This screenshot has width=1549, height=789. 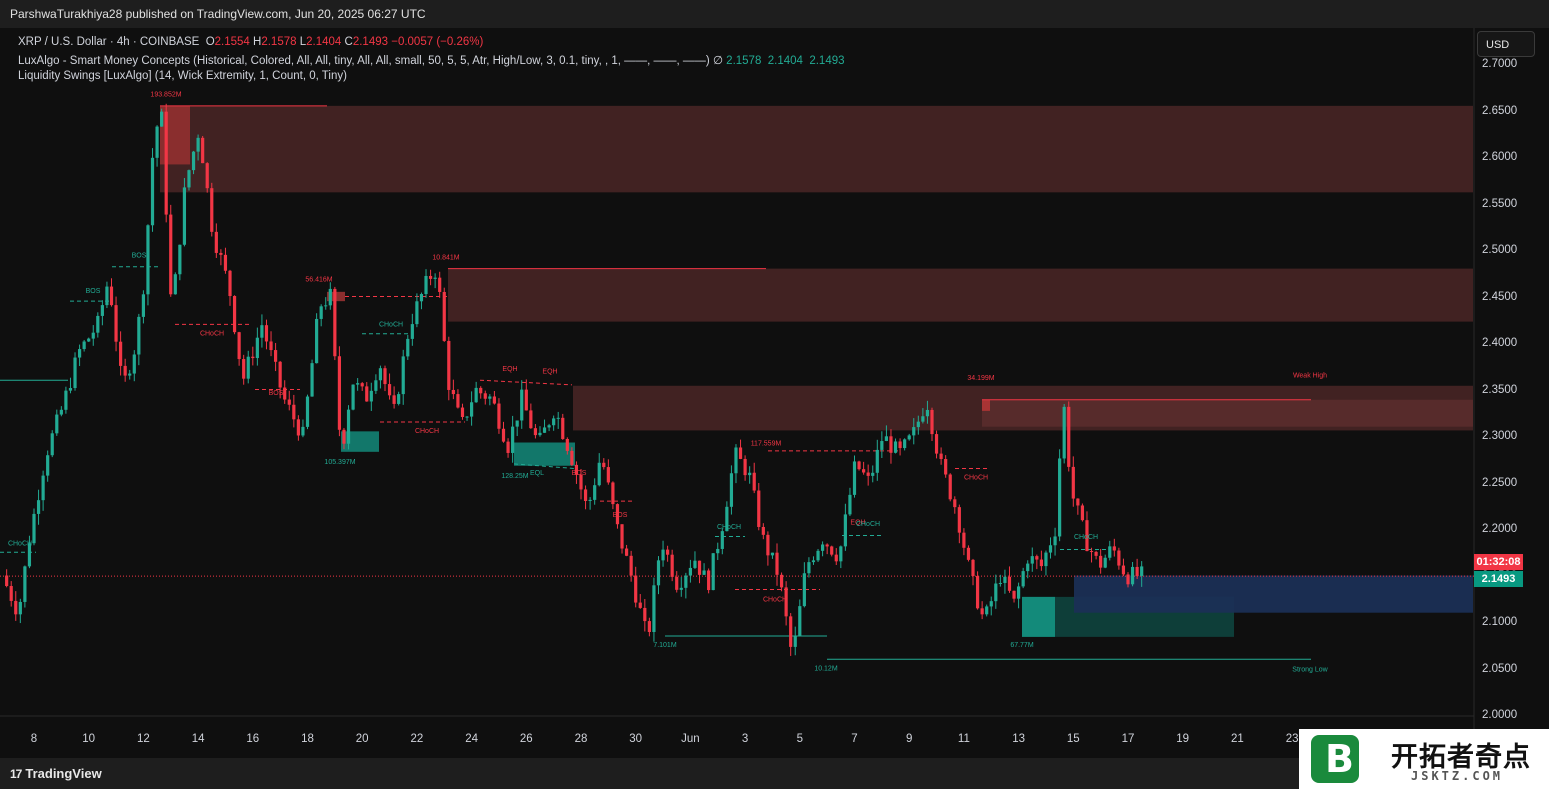 What do you see at coordinates (143, 739) in the screenshot?
I see `time-tick: 12` at bounding box center [143, 739].